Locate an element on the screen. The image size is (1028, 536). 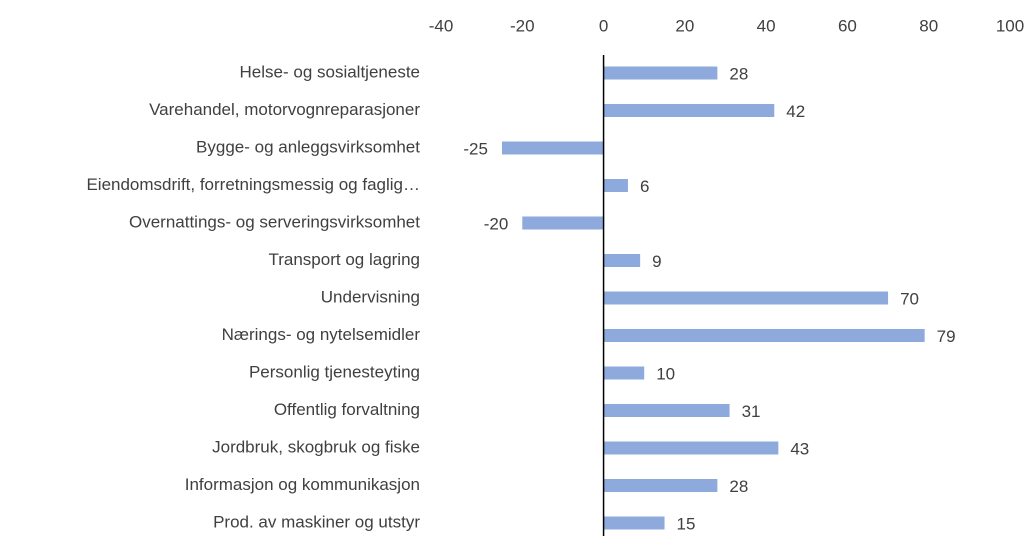
category-label: Personlig tjenesteyting is located at coordinates (334, 371).